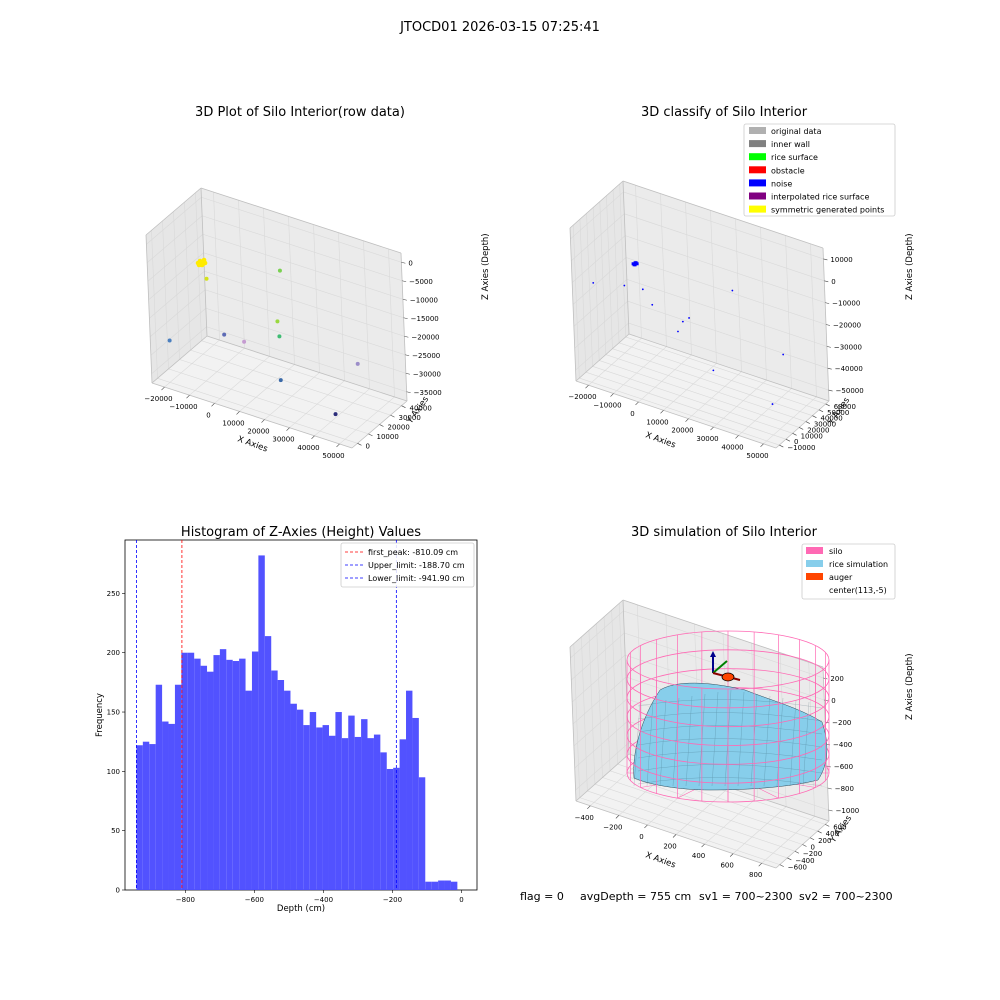  Describe the element at coordinates (836, 679) in the screenshot. I see `z-tick-label: 200` at that location.